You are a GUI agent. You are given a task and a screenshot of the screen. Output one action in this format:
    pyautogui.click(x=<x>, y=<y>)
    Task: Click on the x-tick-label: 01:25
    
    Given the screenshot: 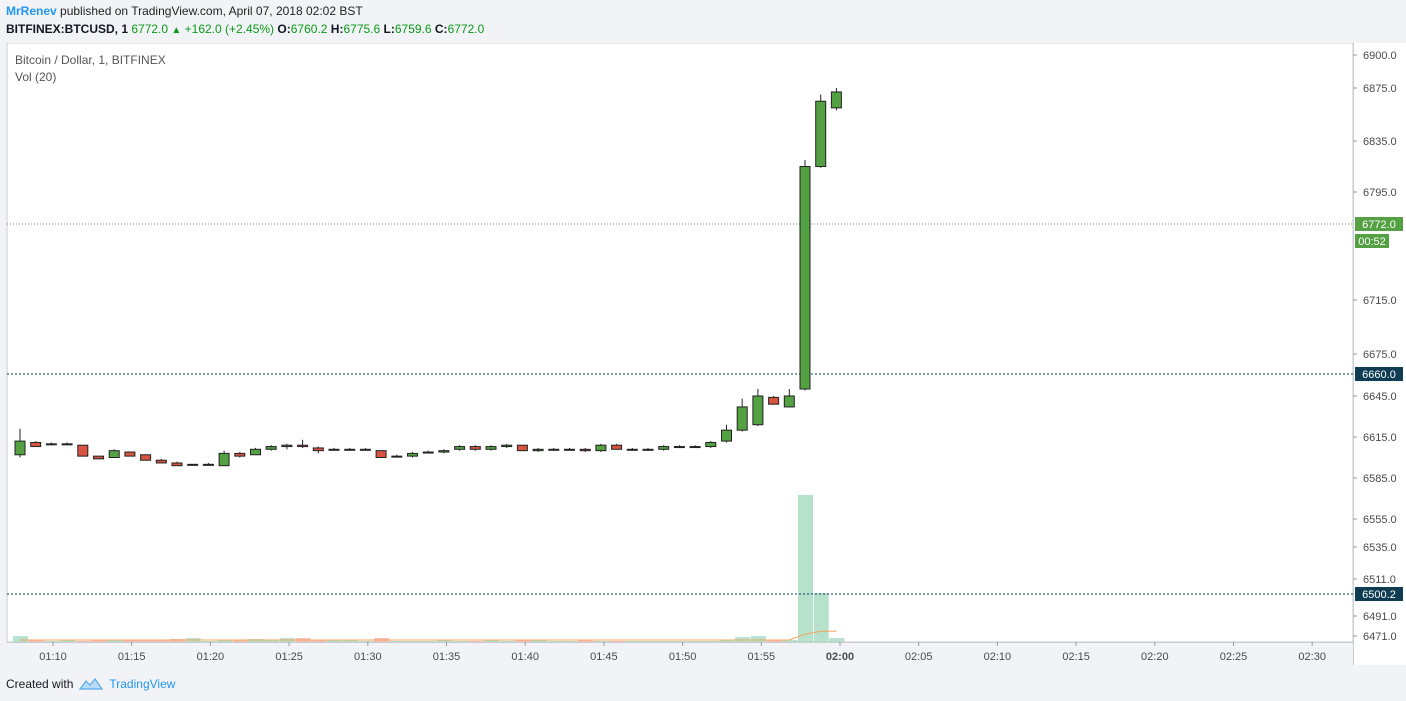 What is the action you would take?
    pyautogui.click(x=289, y=657)
    